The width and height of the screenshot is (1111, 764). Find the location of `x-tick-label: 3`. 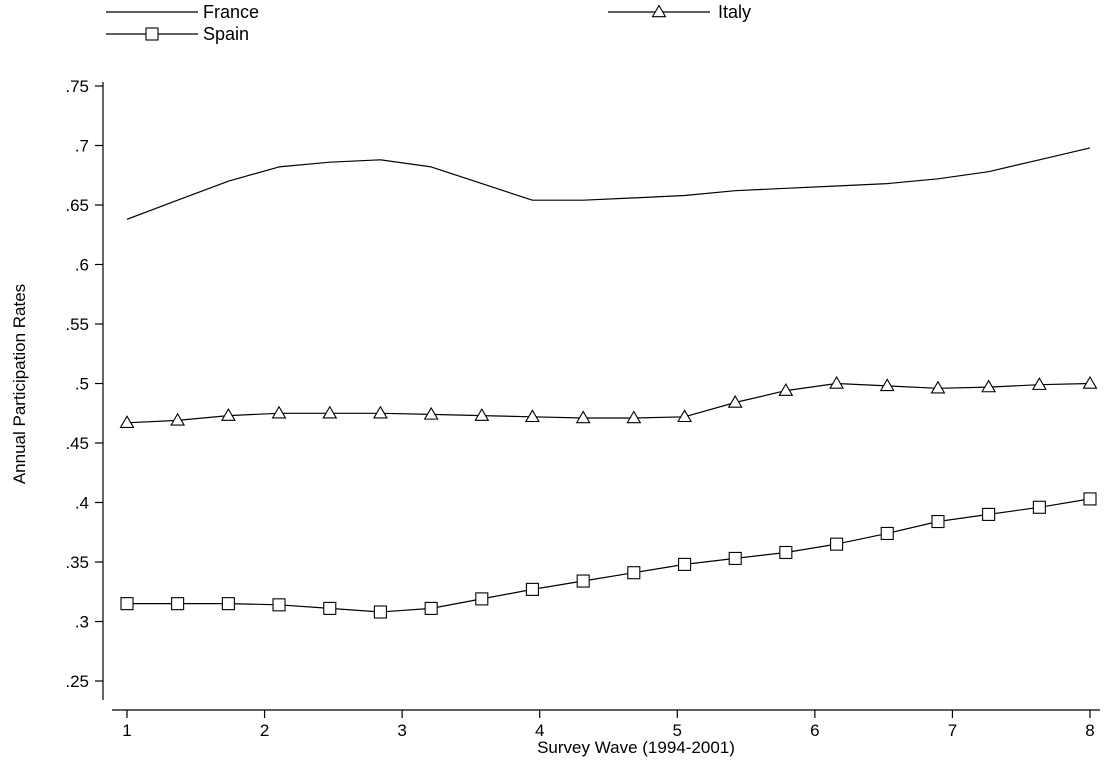

x-tick-label: 3 is located at coordinates (401, 730).